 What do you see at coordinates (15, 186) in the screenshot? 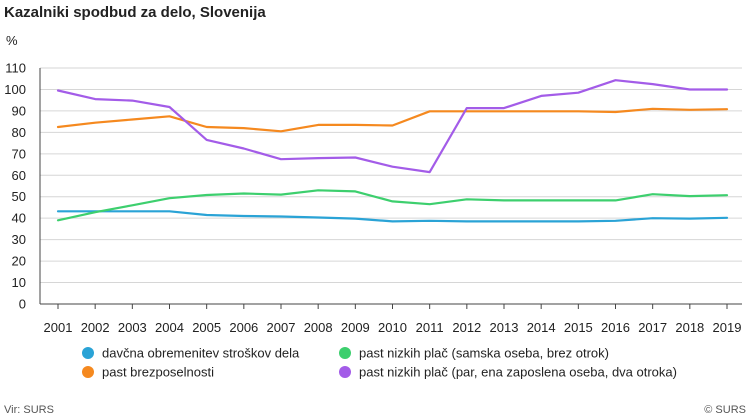
I see `y-tick-labels: 0 10 20 30 40 50 60 70 80 90 100 110` at bounding box center [15, 186].